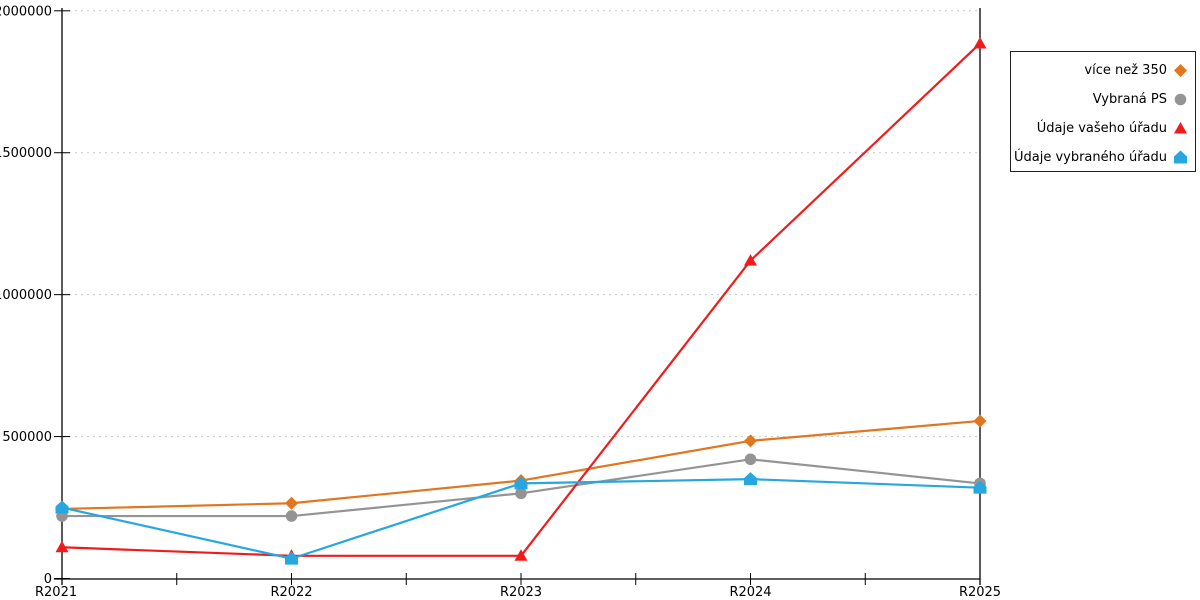 The image size is (1200, 600). I want to click on legend-item: Vybraná PS, so click(1103, 99).